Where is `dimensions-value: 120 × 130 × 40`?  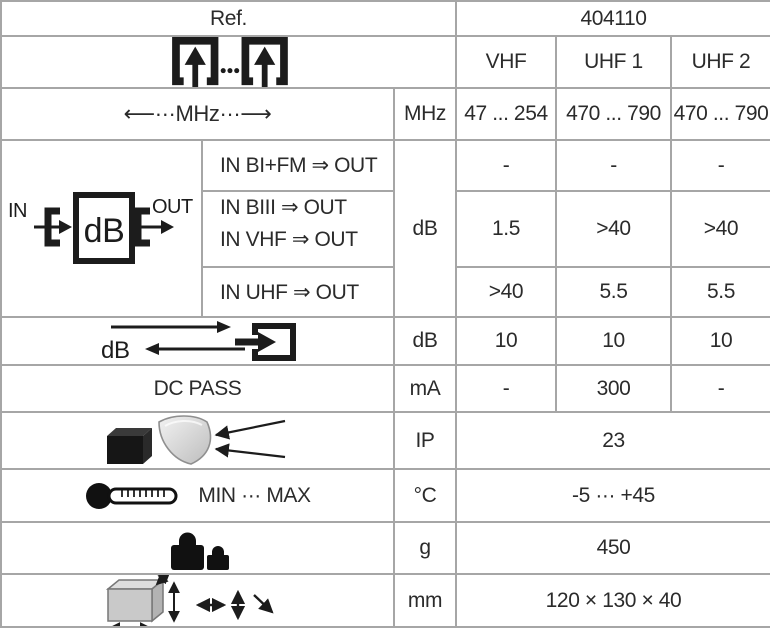 dimensions-value: 120 × 130 × 40 is located at coordinates (613, 601).